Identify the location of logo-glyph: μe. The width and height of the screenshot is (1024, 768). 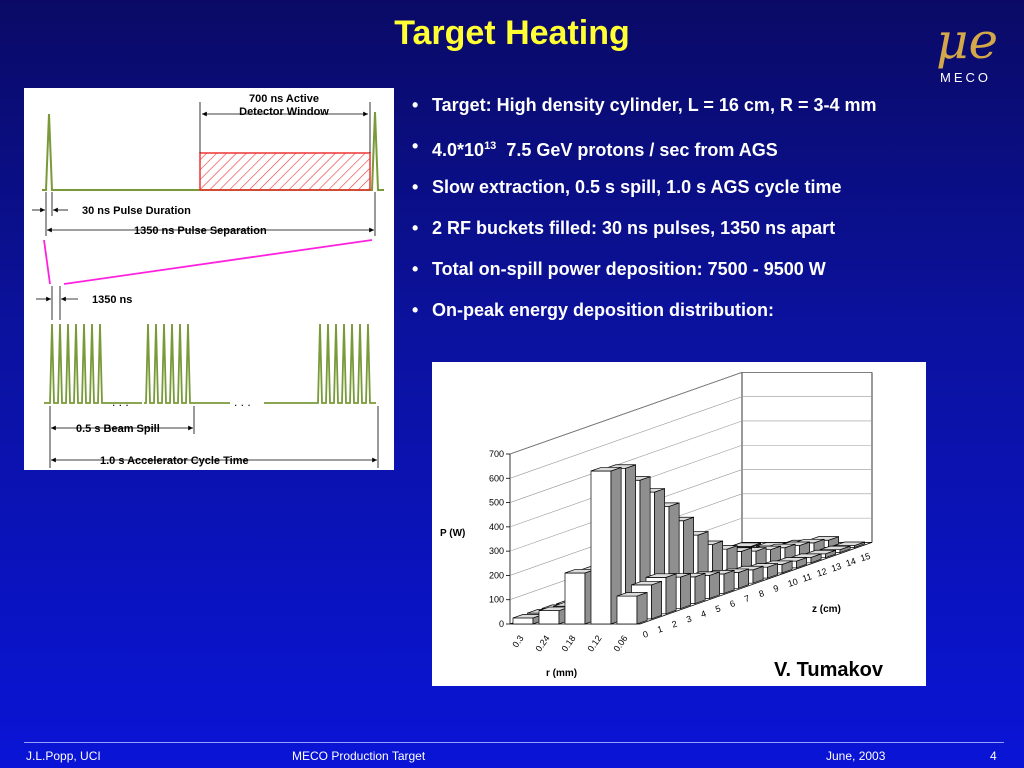
(967, 41).